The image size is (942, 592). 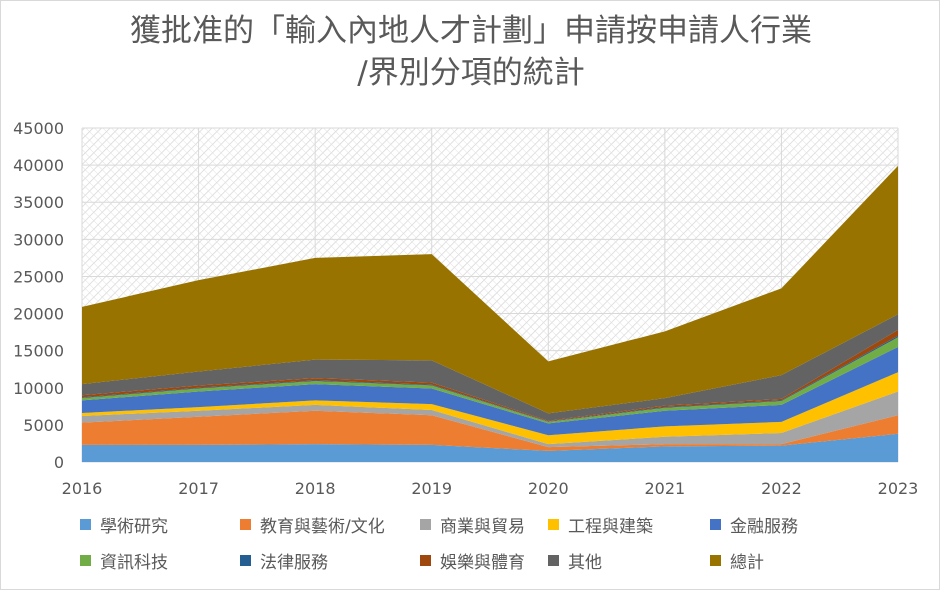 I want to click on legend-item: 資訊科技, so click(x=124, y=560).